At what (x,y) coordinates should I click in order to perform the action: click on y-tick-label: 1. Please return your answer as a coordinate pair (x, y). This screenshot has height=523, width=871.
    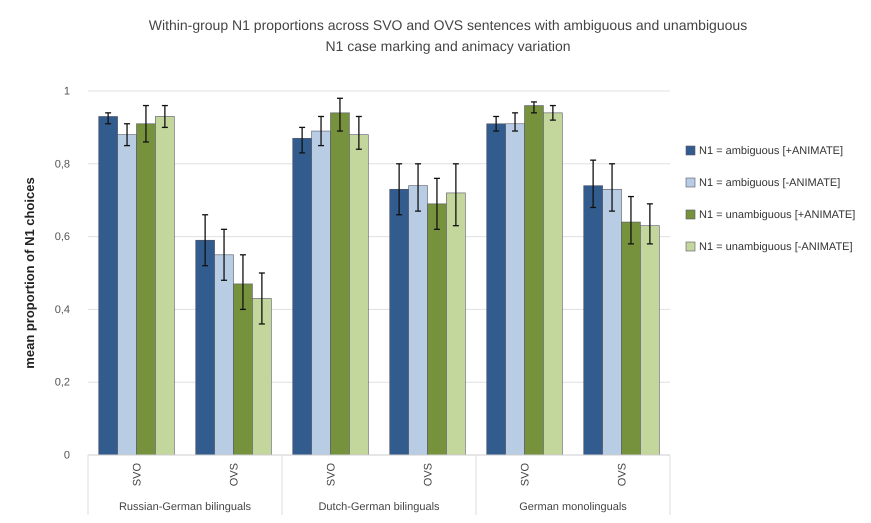
    Looking at the image, I should click on (67, 92).